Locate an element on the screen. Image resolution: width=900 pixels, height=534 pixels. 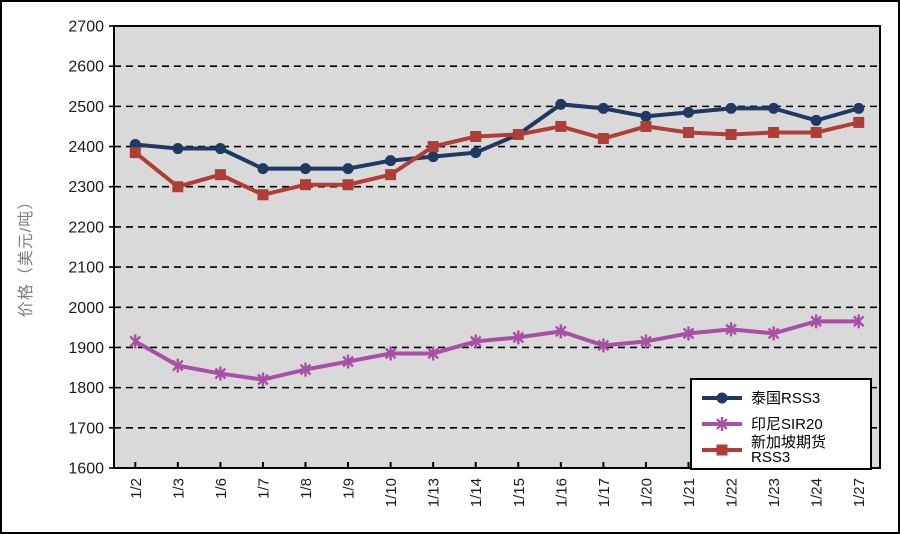
legend-glyph-indonesia-sir20 is located at coordinates (722, 424).